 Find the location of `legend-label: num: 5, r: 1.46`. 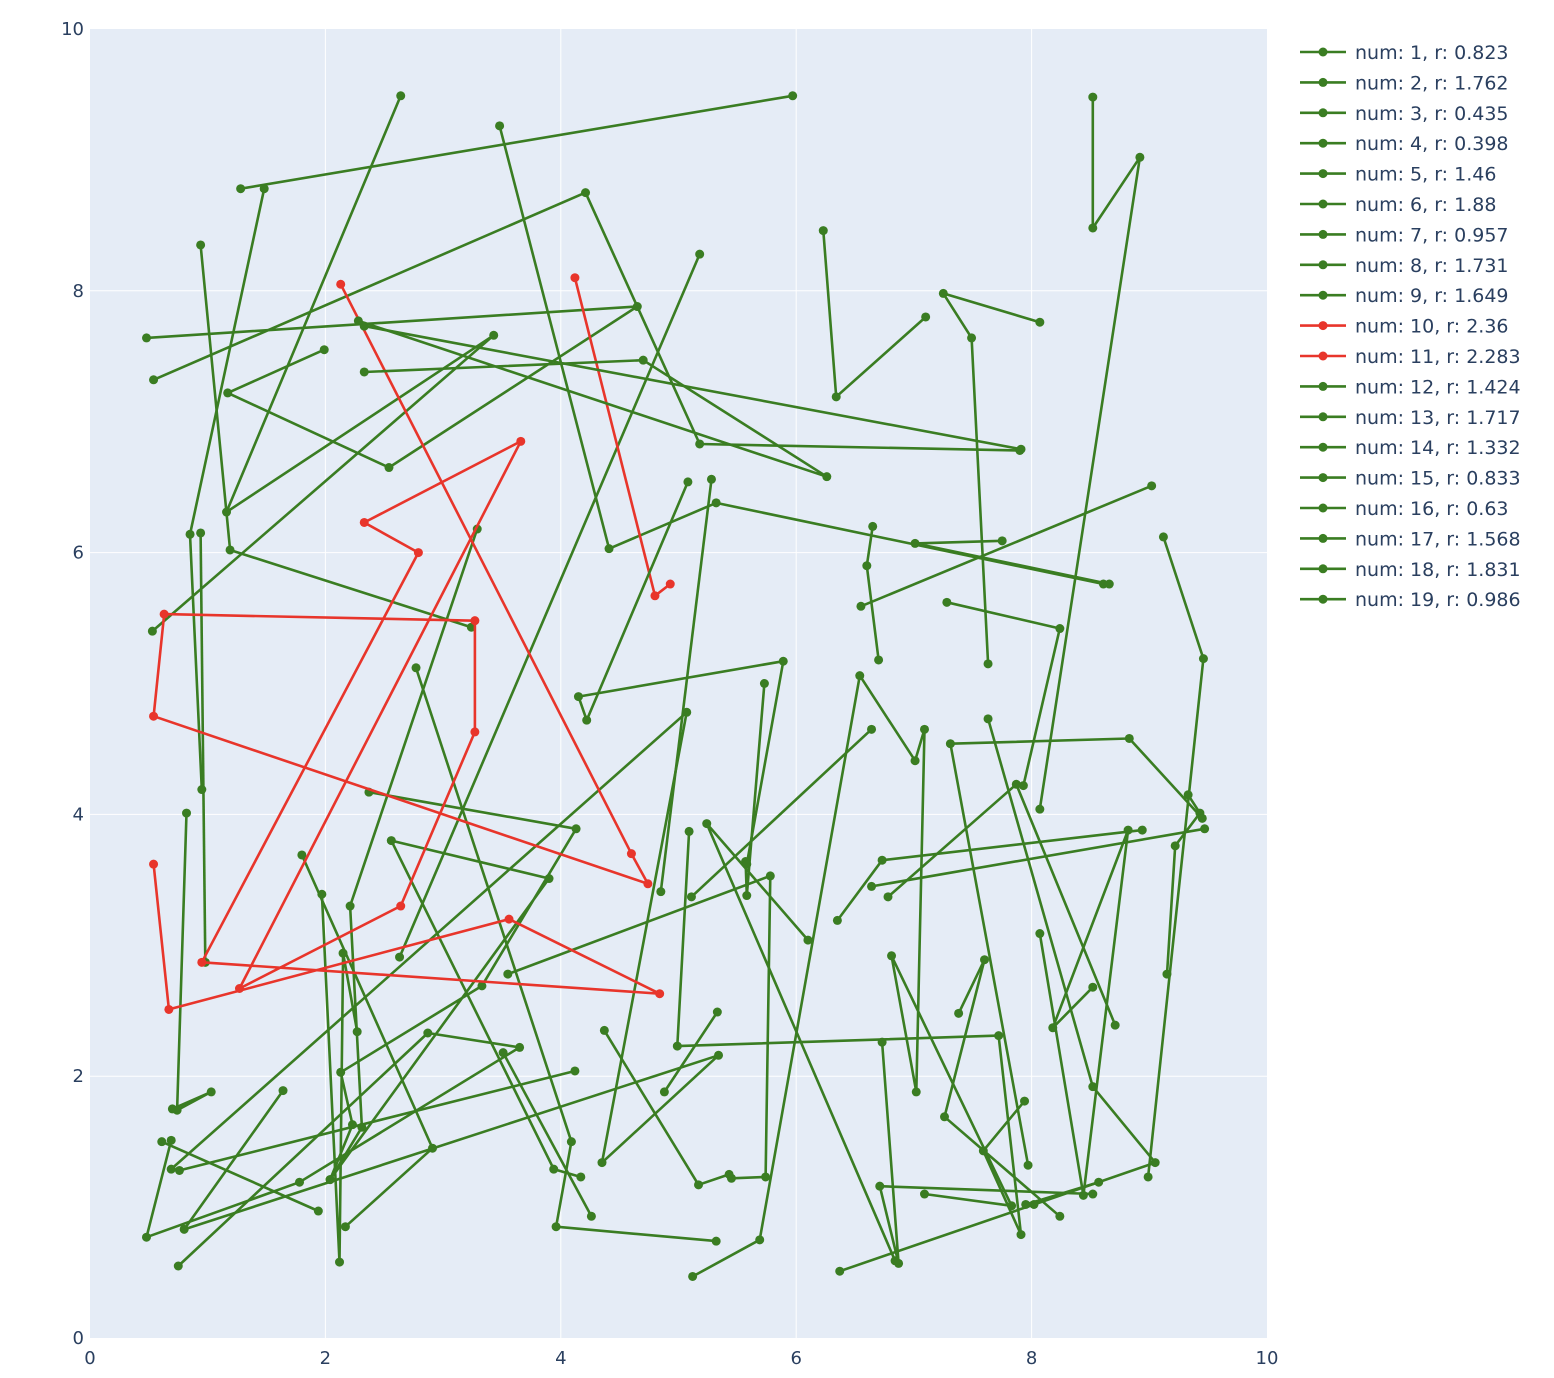

legend-label: num: 5, r: 1.46 is located at coordinates (1425, 175).